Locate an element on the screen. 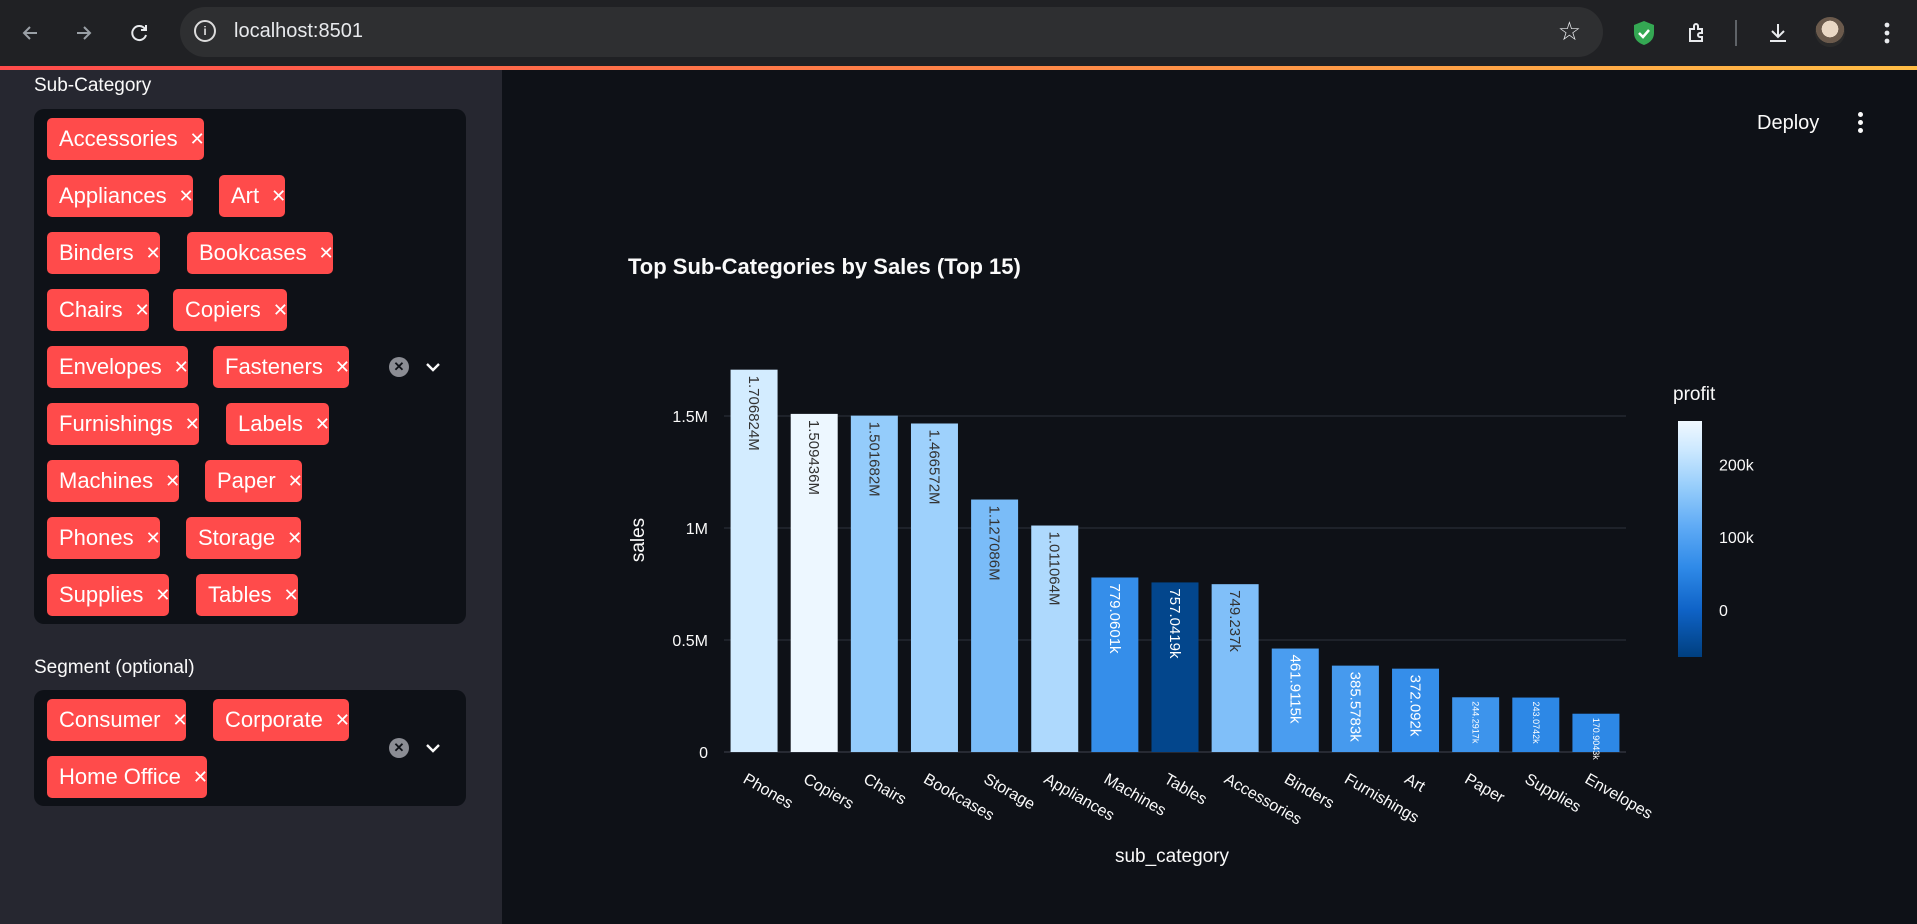  reload-icon is located at coordinates (139, 33).